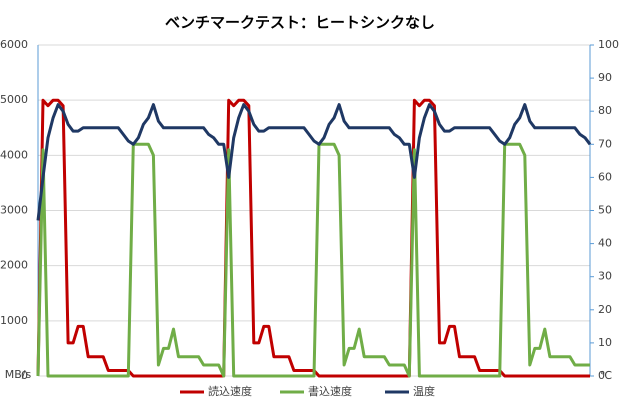 The height and width of the screenshot is (405, 620). I want to click on y-axis-label: MB/s, so click(18, 374).